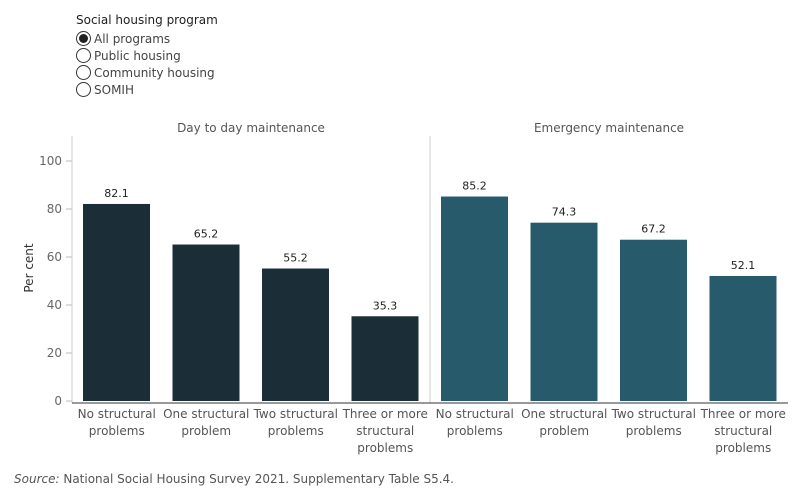 Image resolution: width=800 pixels, height=500 pixels. I want to click on radio-label: All programs, so click(132, 38).